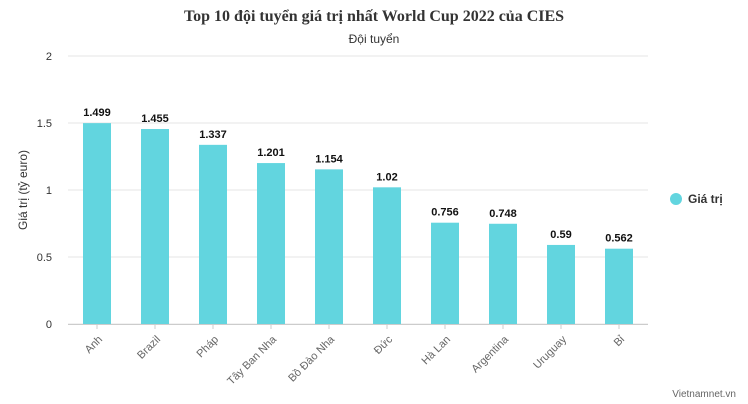 The height and width of the screenshot is (404, 748). I want to click on legend: Giá trị, so click(696, 199).